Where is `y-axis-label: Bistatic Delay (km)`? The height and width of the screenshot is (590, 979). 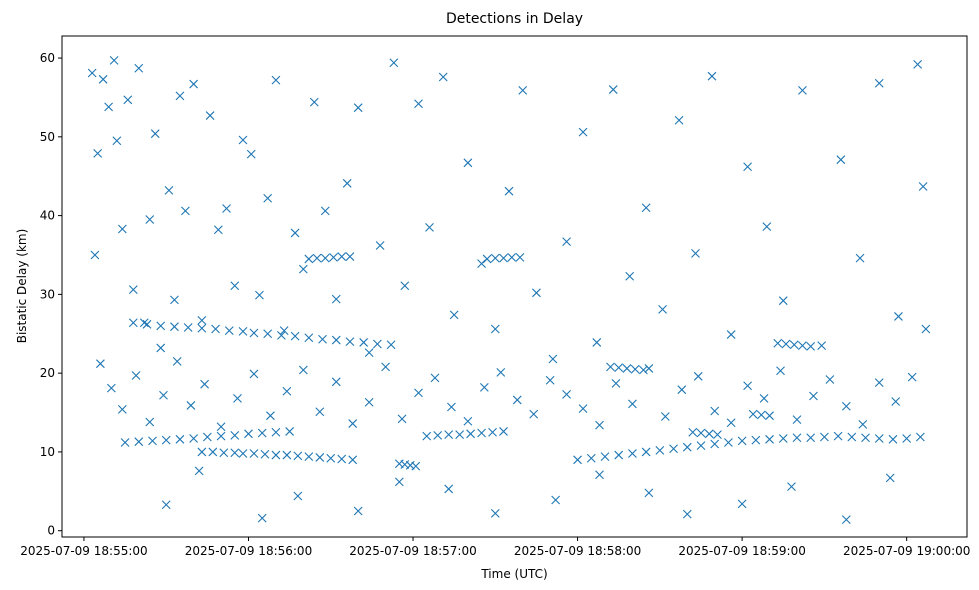
y-axis-label: Bistatic Delay (km) is located at coordinates (22, 286).